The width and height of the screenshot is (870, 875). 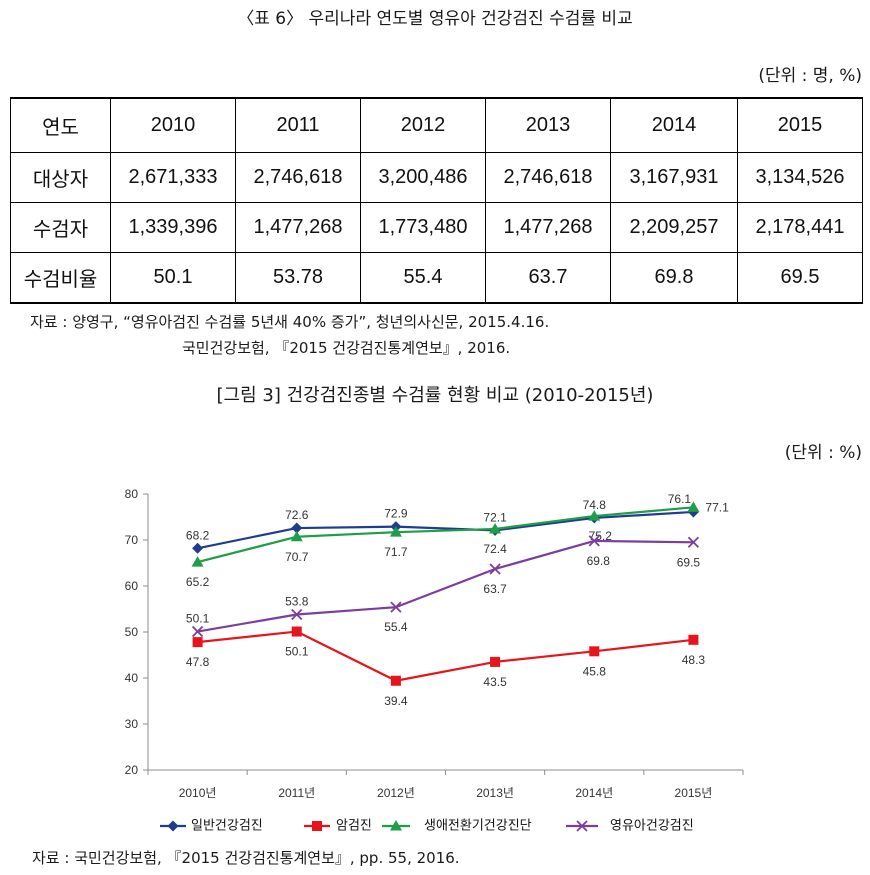 What do you see at coordinates (198, 582) in the screenshot?
I see `life-transition-checkup-data-label: 65.2` at bounding box center [198, 582].